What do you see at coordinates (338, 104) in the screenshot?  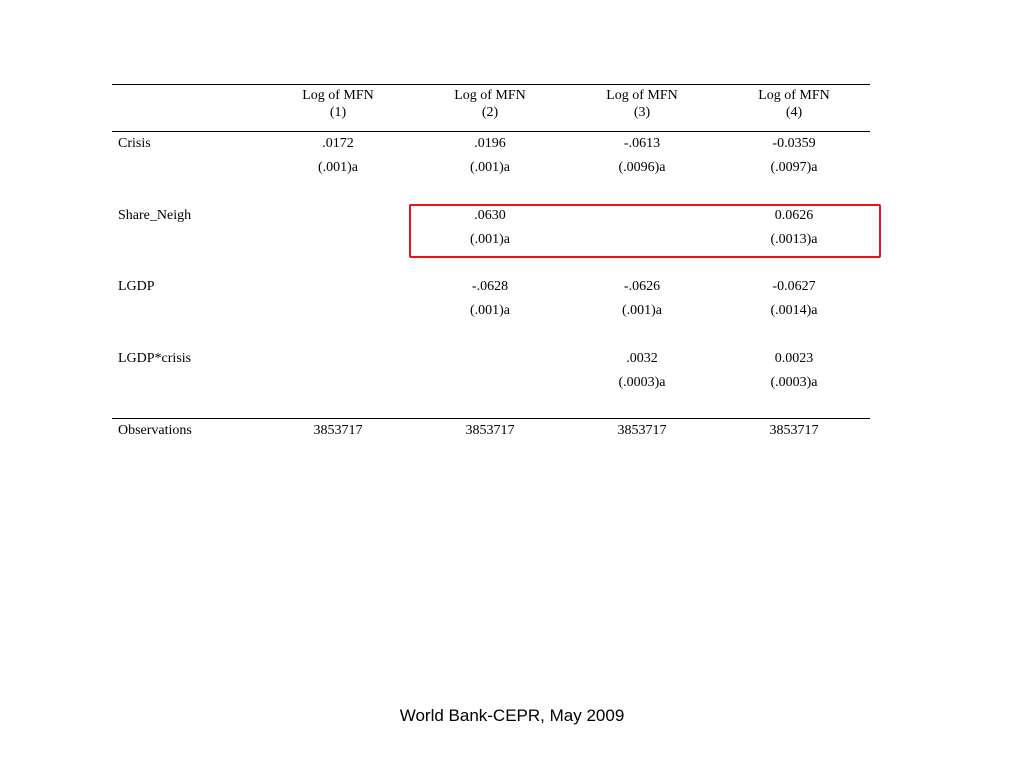 I see `column-header-1: Log of MFN (1)` at bounding box center [338, 104].